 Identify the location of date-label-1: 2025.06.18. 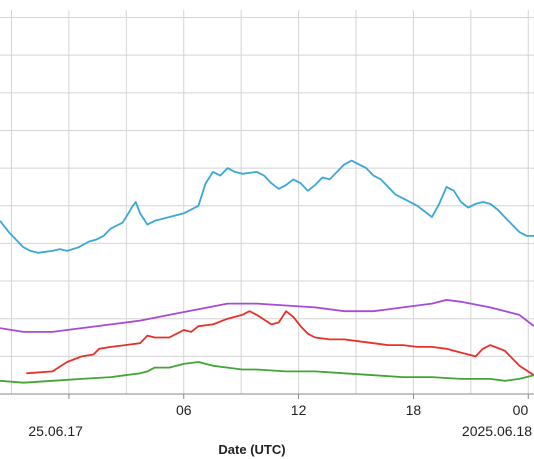
(497, 431).